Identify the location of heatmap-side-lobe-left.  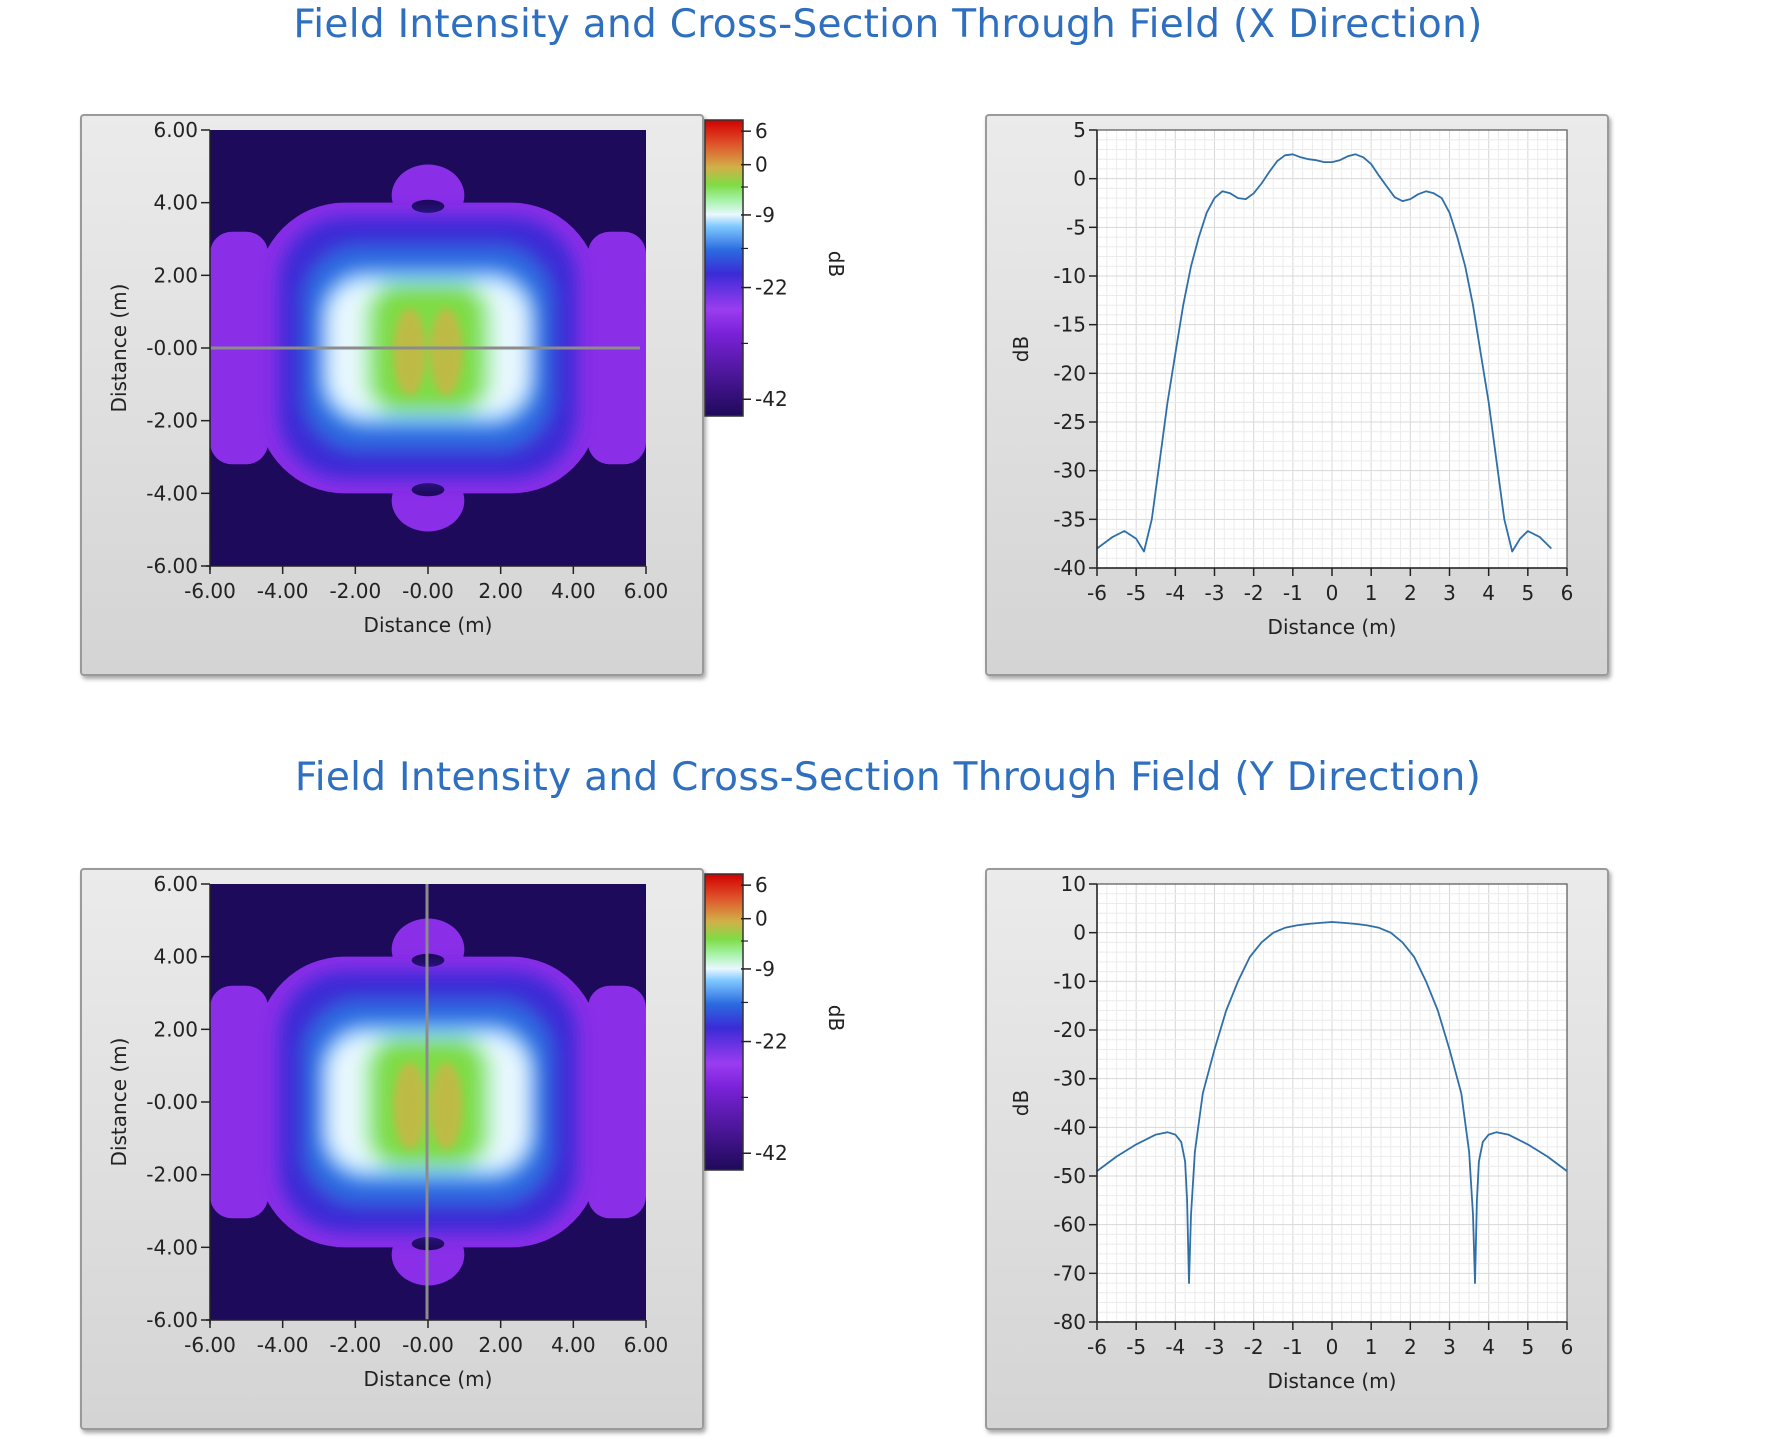
(239, 1102).